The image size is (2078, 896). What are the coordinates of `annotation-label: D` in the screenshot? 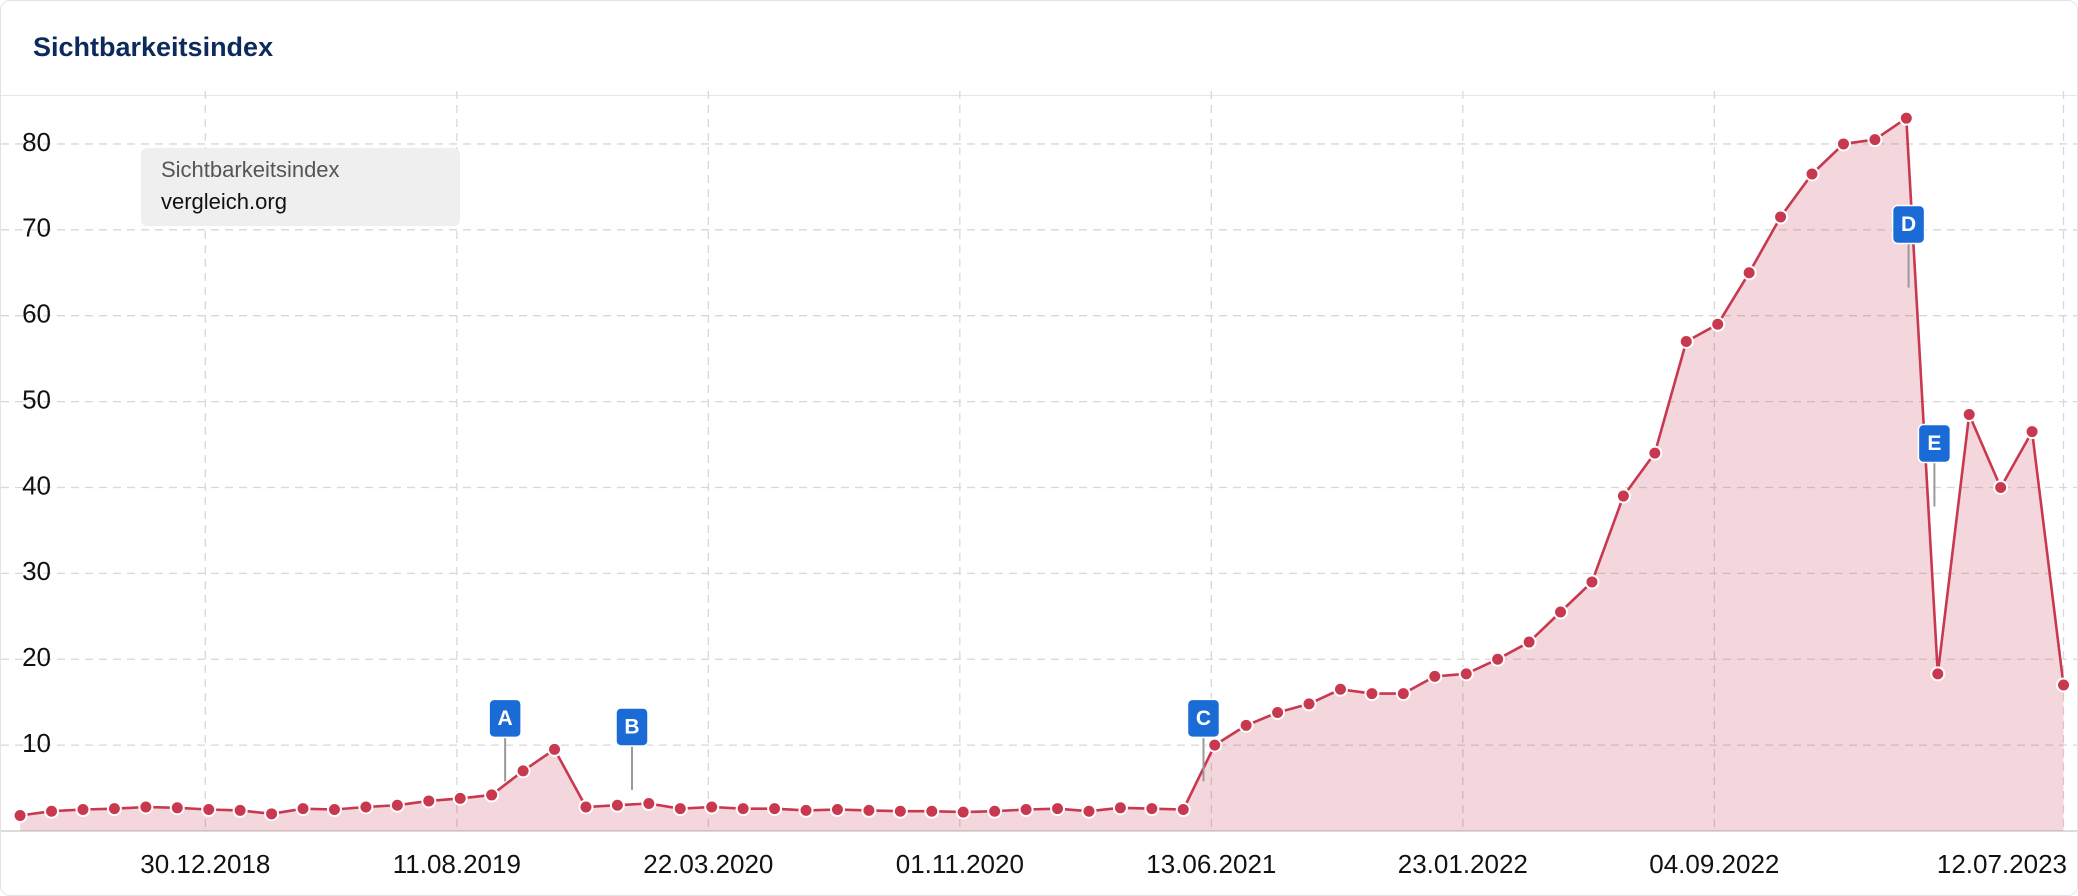 It's located at (1908, 224).